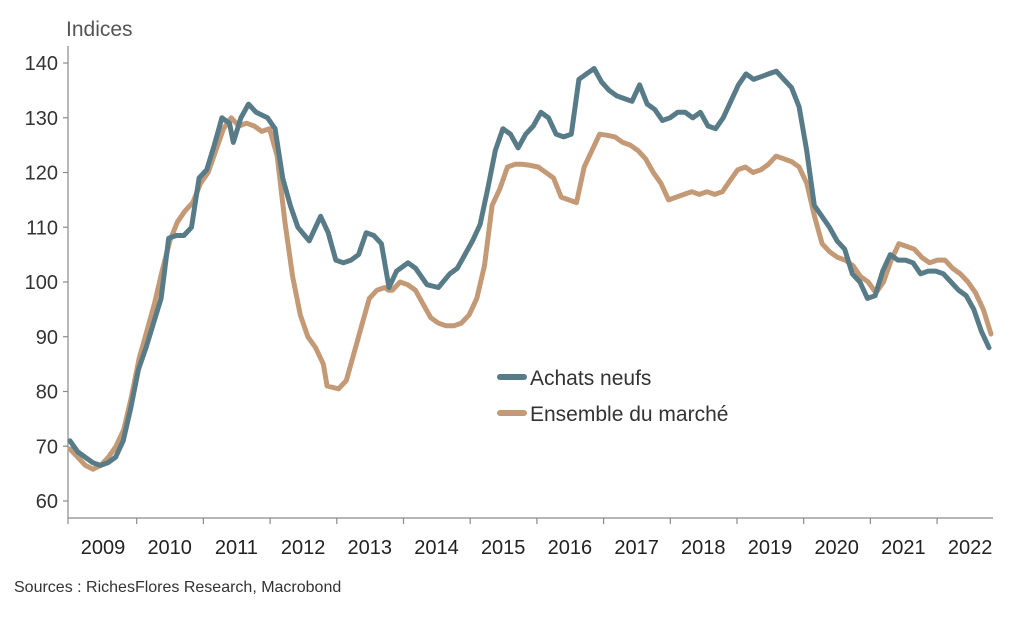  Describe the element at coordinates (836, 548) in the screenshot. I see `x-tick-label-2020: 2020` at that location.